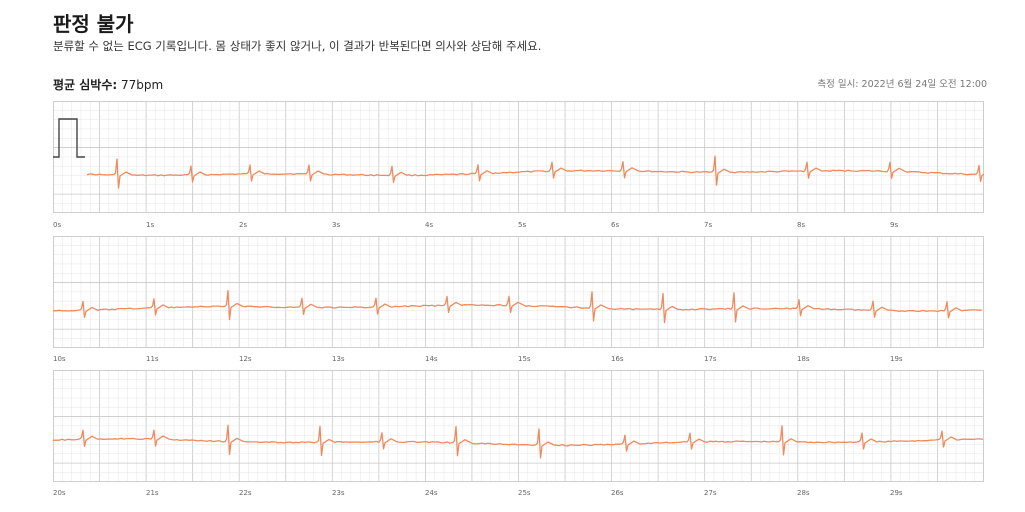 The height and width of the screenshot is (512, 1025). I want to click on time-tick: 16s, so click(617, 359).